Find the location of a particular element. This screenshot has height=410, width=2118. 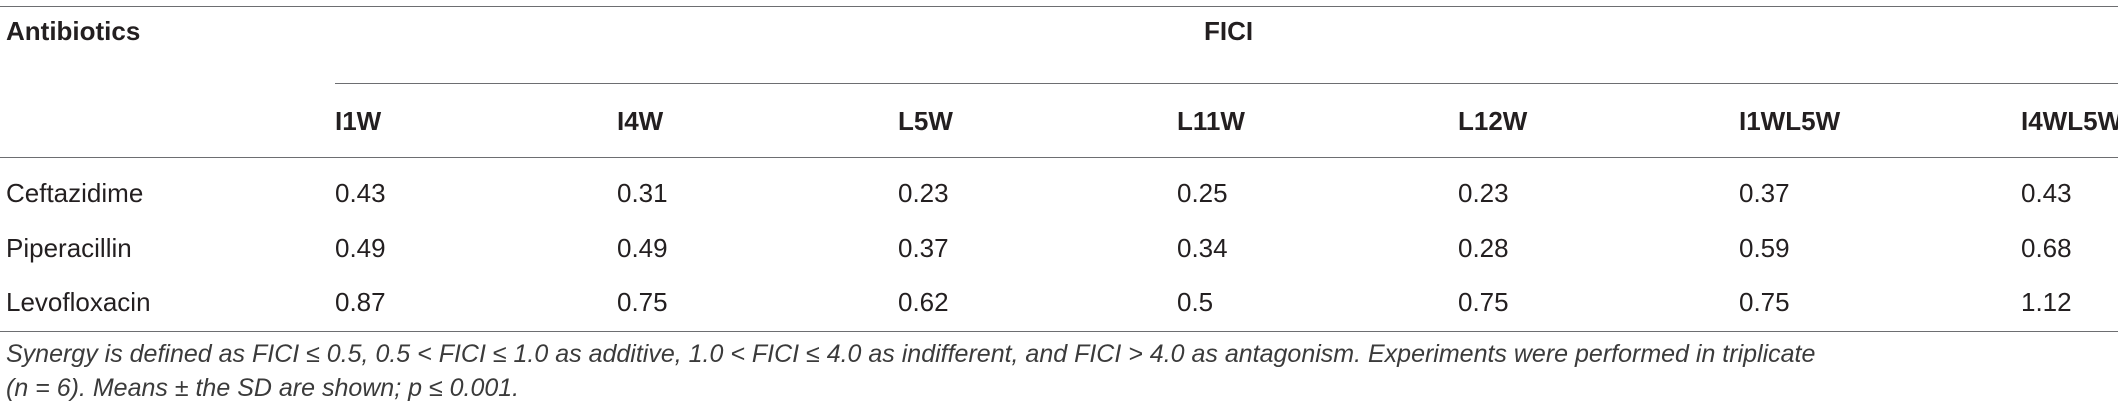

table-top-rule is located at coordinates (1059, 6).